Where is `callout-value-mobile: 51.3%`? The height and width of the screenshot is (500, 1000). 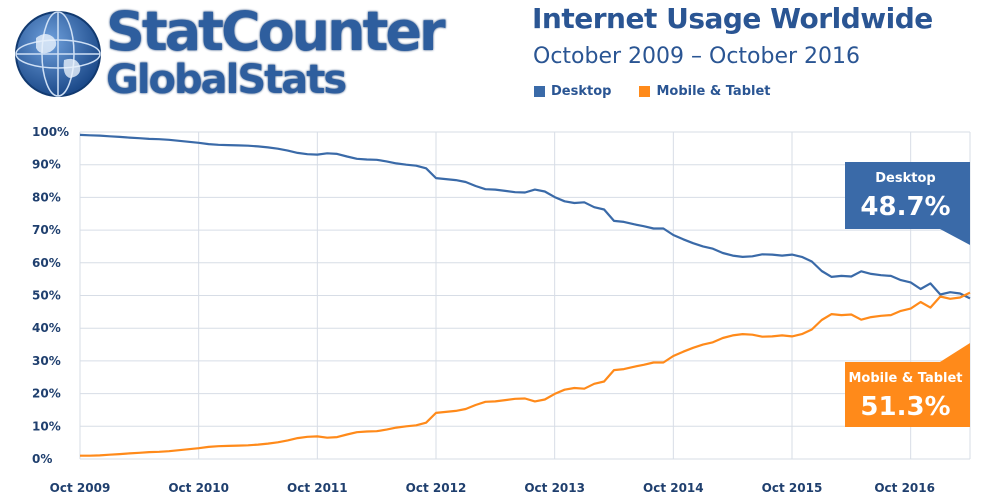 callout-value-mobile: 51.3% is located at coordinates (905, 407).